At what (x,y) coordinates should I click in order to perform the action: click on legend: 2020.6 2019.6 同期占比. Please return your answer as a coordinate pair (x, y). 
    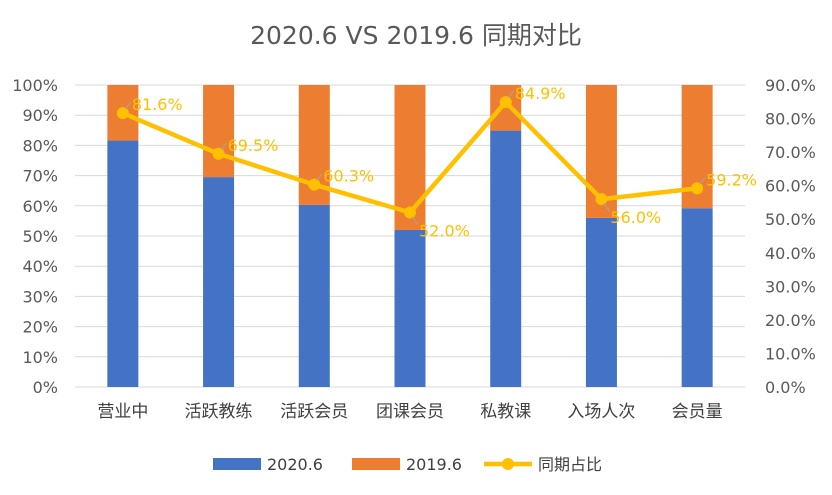
    Looking at the image, I should click on (407, 464).